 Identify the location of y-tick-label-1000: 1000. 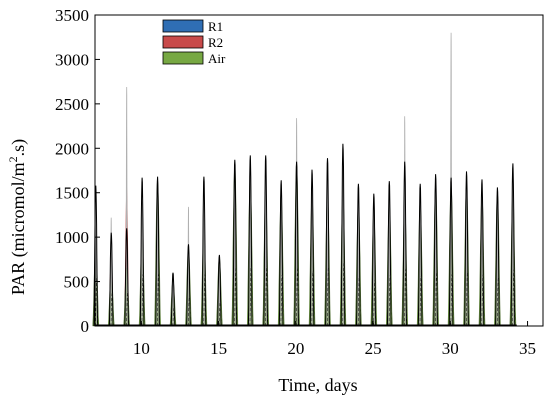
(72, 237).